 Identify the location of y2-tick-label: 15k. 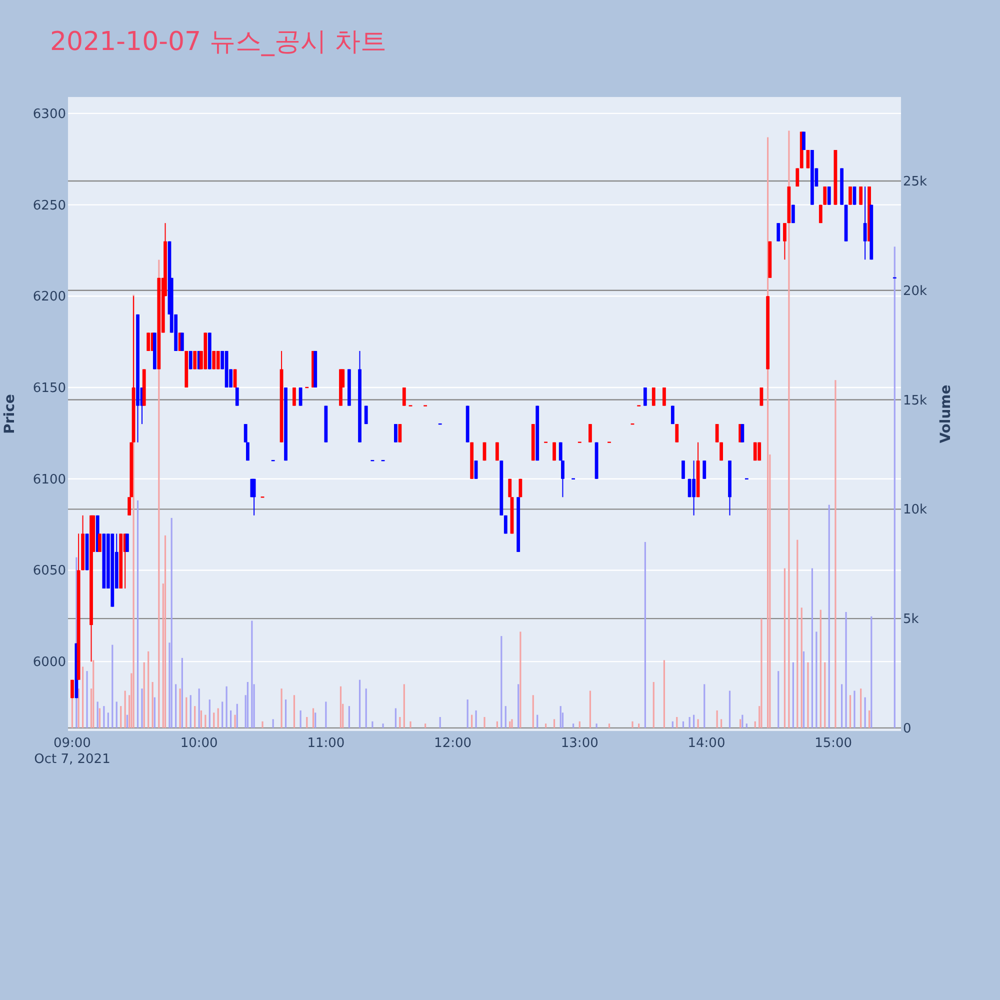
(915, 400).